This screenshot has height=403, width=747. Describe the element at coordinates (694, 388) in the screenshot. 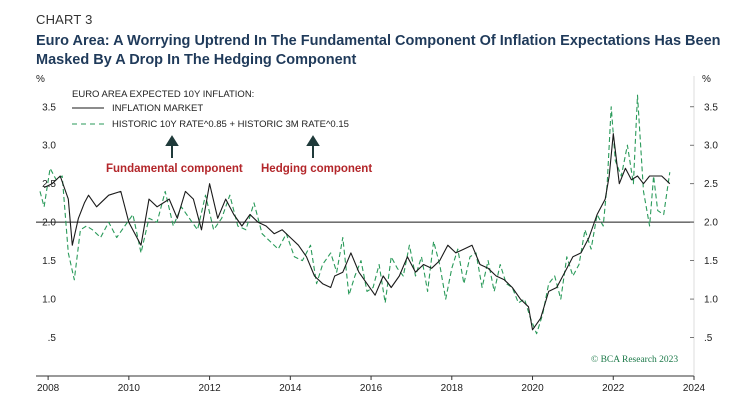

I see `x-tick-label: 2024` at that location.